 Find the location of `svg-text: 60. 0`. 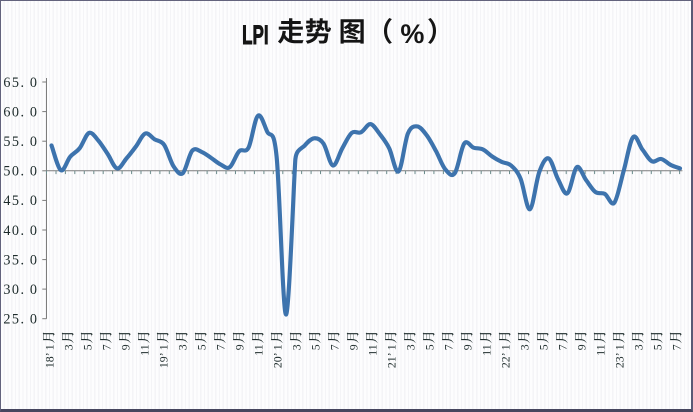

svg-text: 60. 0 is located at coordinates (20, 112).